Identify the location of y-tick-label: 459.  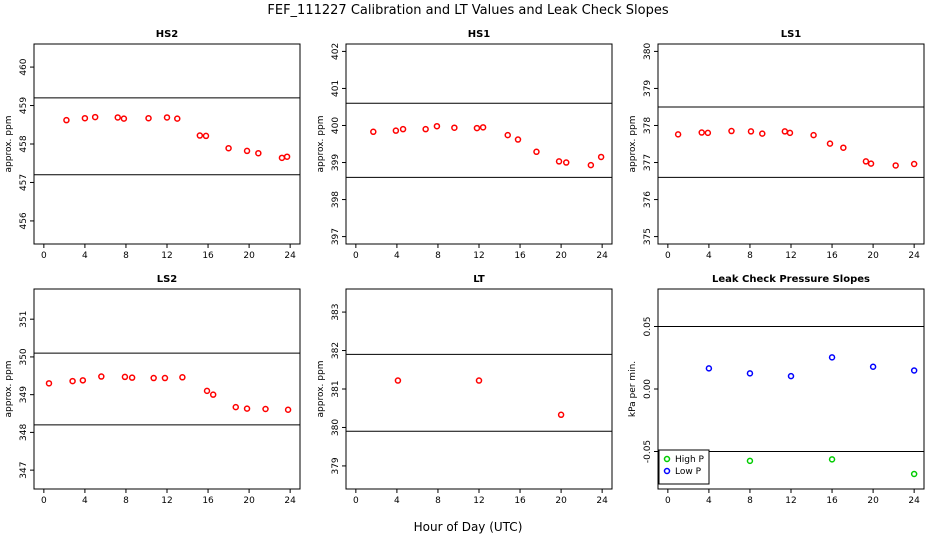
(24, 105).